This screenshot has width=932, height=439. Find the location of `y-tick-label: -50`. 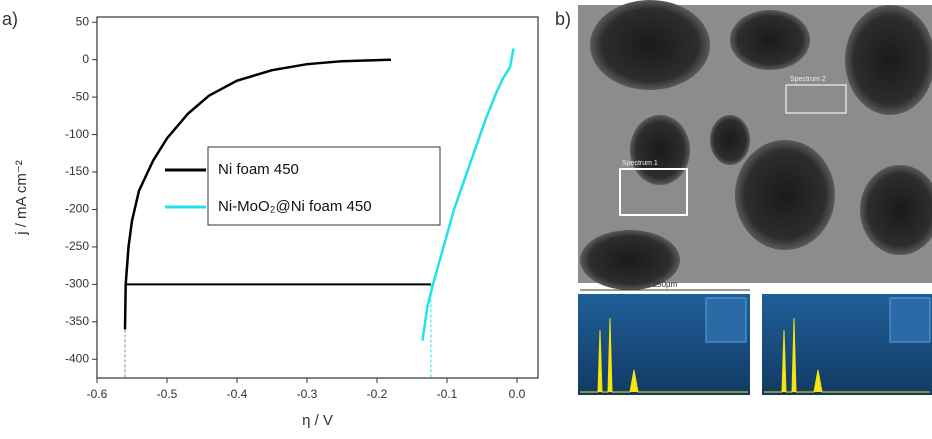

y-tick-label: -50 is located at coordinates (81, 96).